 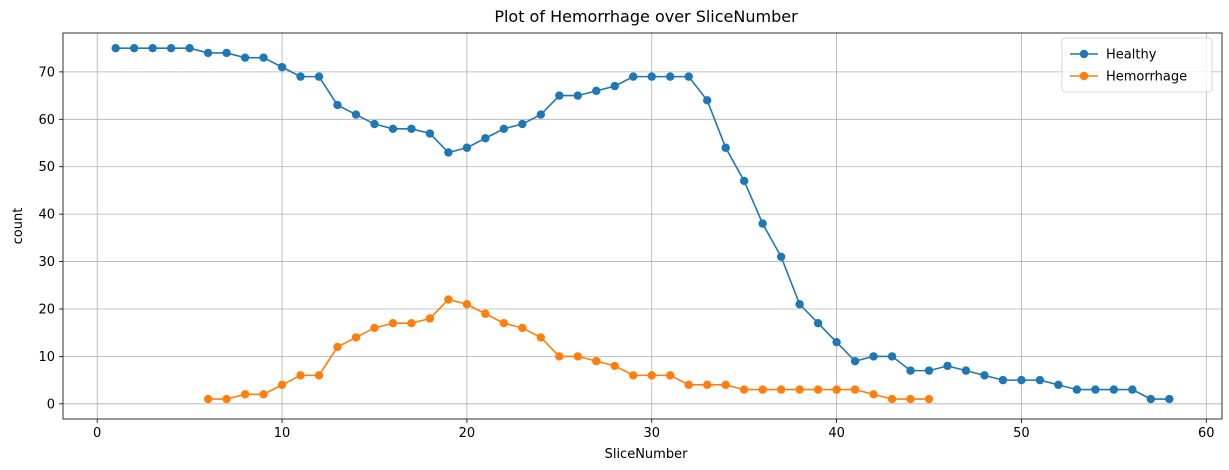 I want to click on y-tick-label: 50, so click(x=46, y=167).